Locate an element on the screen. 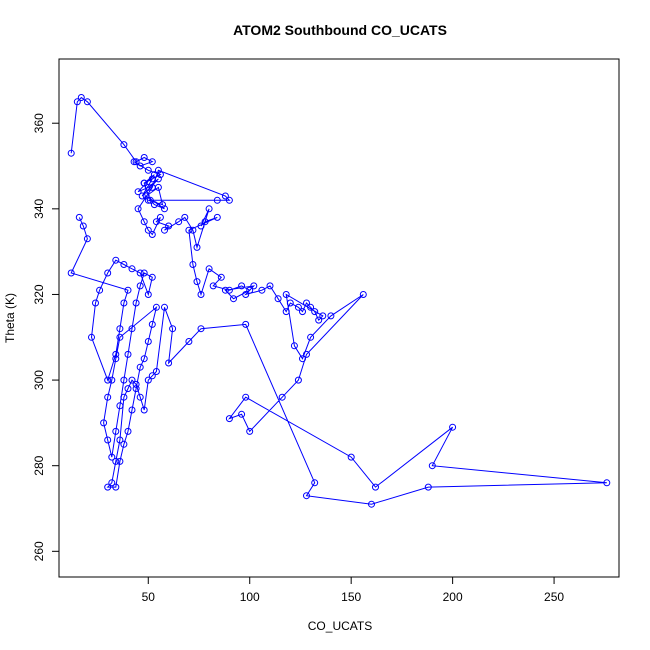 Image resolution: width=650 pixels, height=650 pixels. y-axis-label: Theta (K) is located at coordinates (10, 318).